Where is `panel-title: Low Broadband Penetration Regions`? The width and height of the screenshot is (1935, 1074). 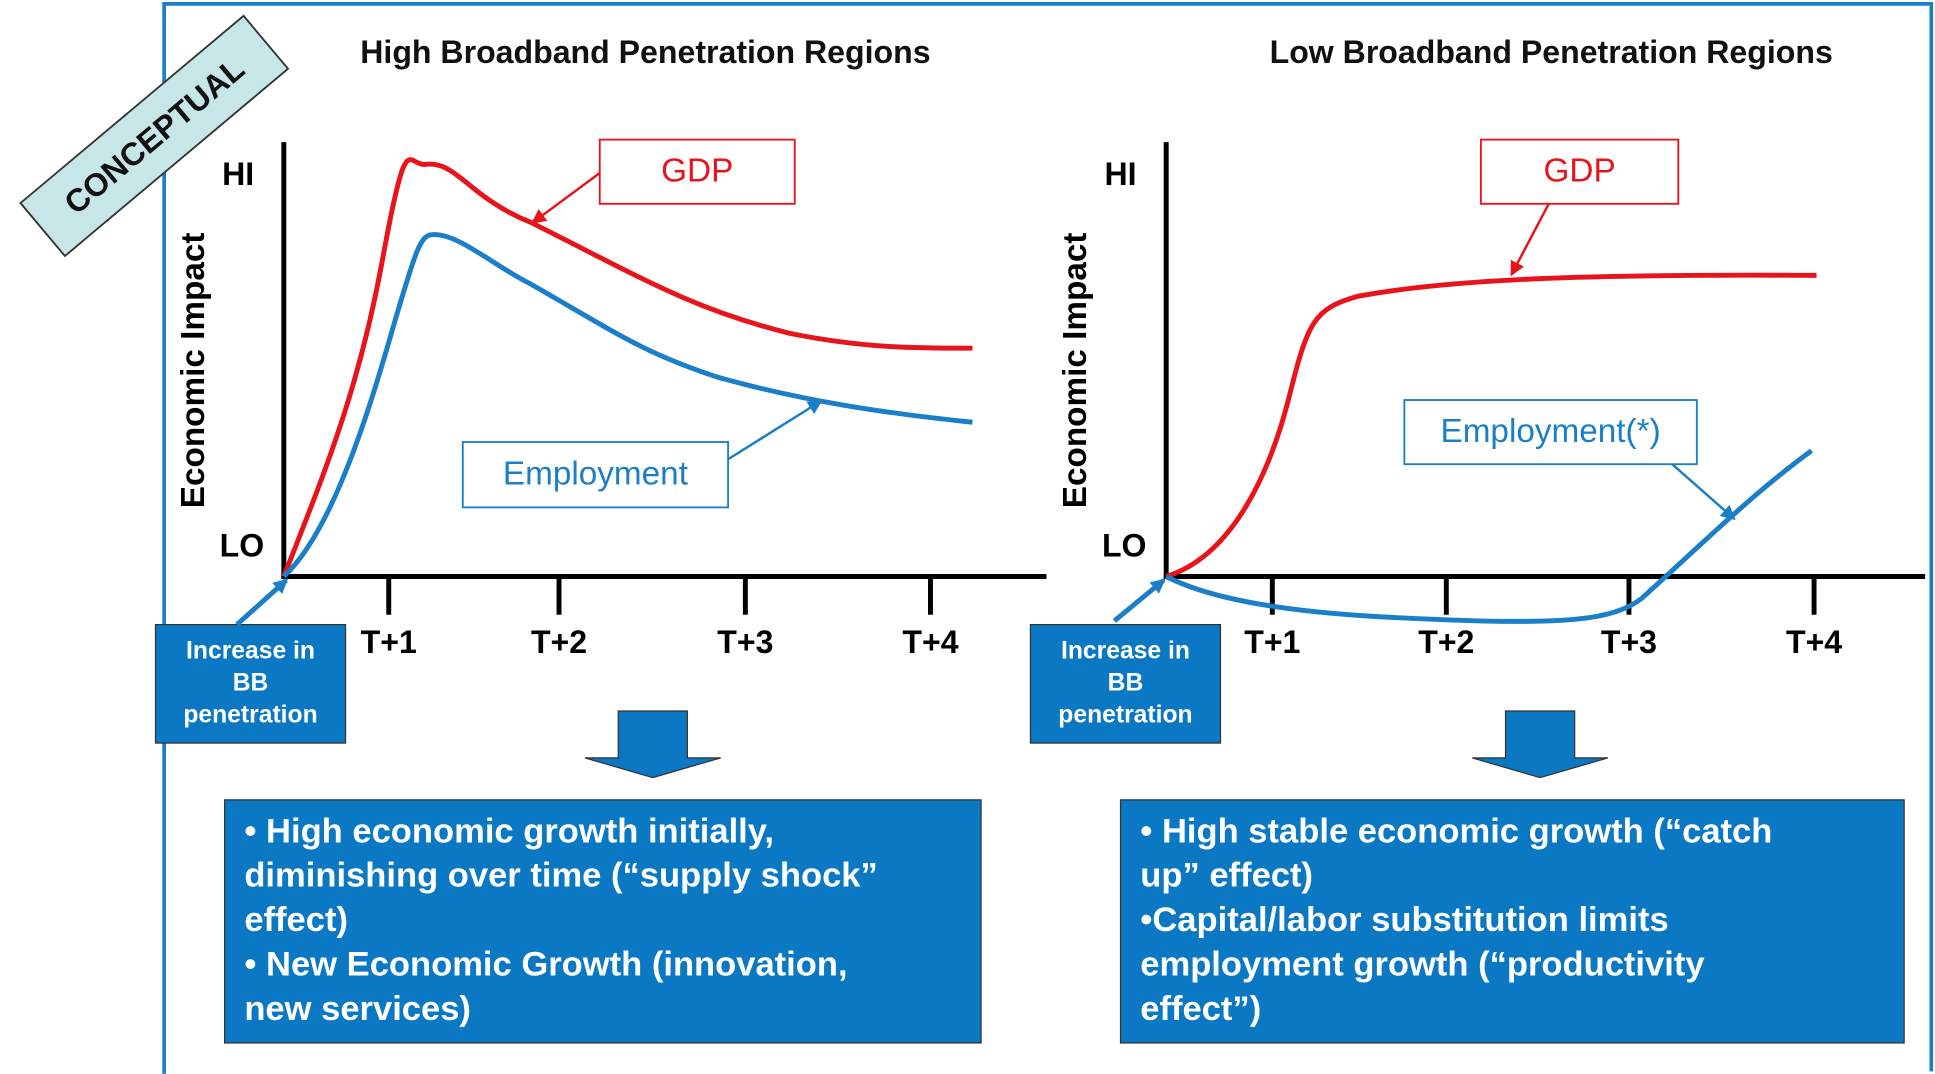
panel-title: Low Broadband Penetration Regions is located at coordinates (1551, 52).